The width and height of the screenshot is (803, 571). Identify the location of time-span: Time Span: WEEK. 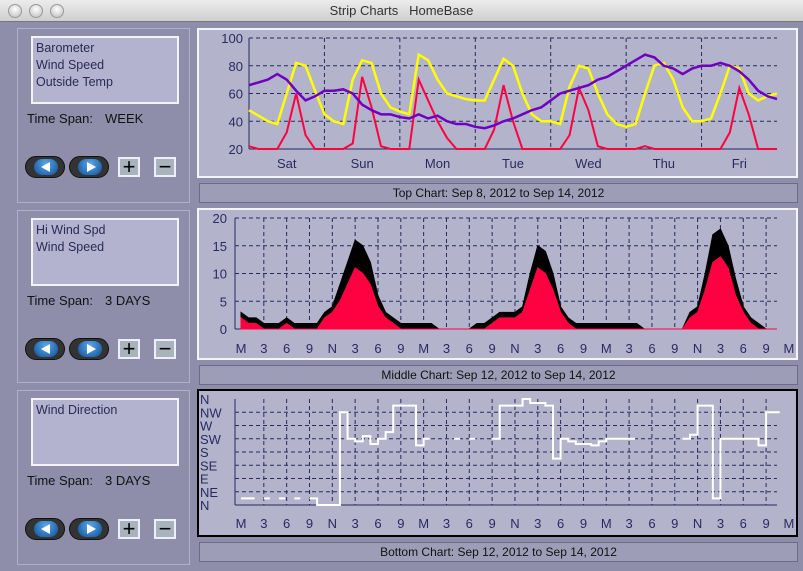
(85, 118).